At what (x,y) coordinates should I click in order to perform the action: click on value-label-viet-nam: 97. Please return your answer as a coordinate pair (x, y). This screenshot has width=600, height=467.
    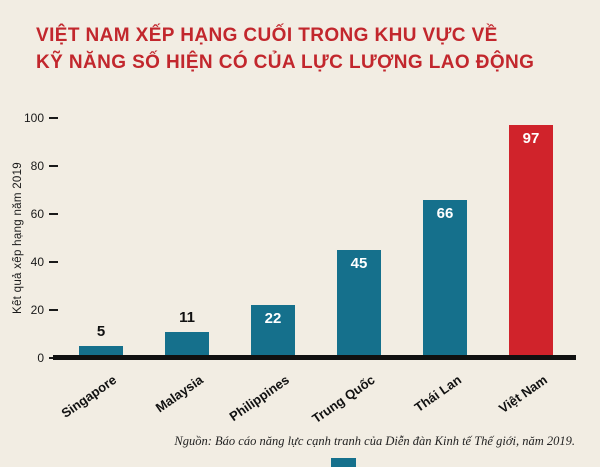
    Looking at the image, I should click on (531, 139).